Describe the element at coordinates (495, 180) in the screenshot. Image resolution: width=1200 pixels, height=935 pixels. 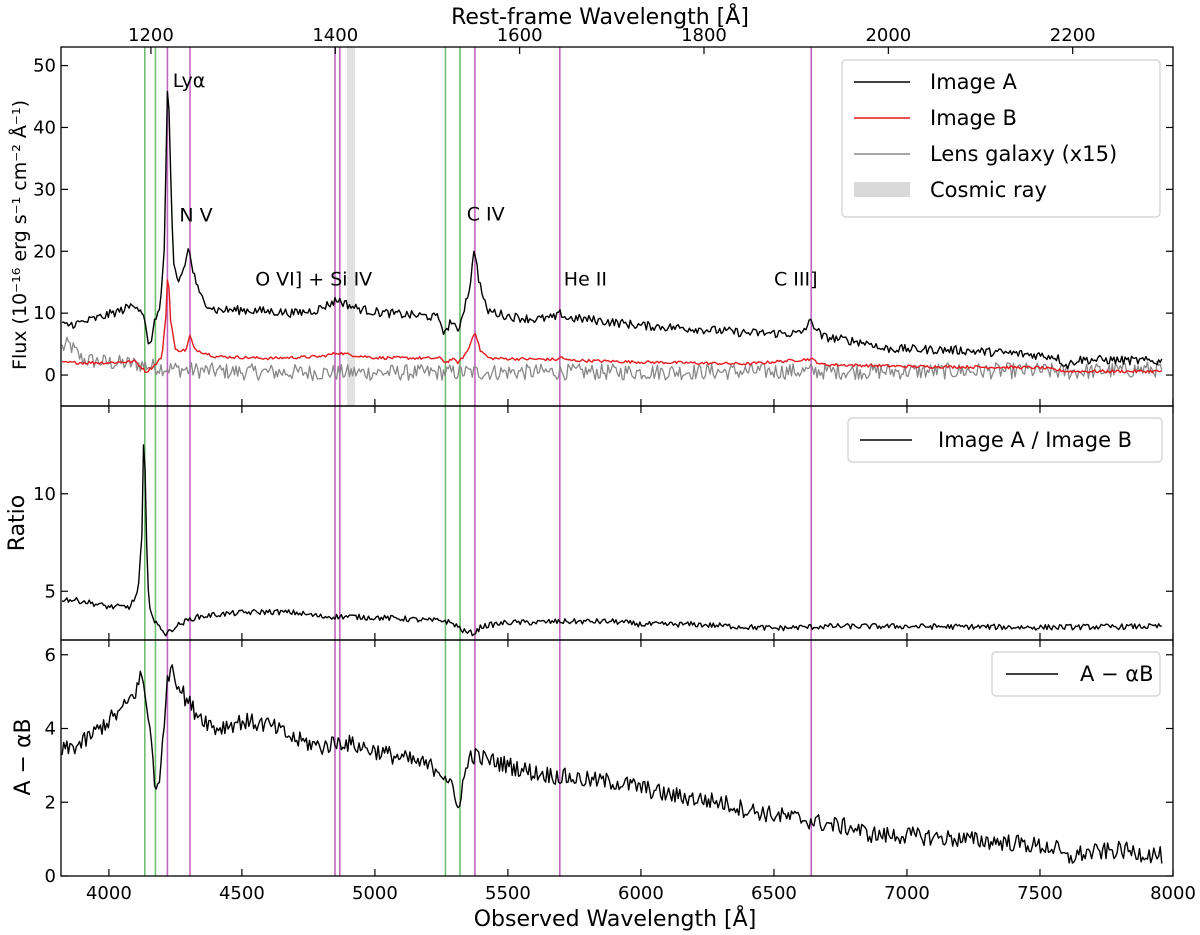
I see `annotation-layer: Lyα N V O VI] + Si IV C IV He II C III]` at that location.